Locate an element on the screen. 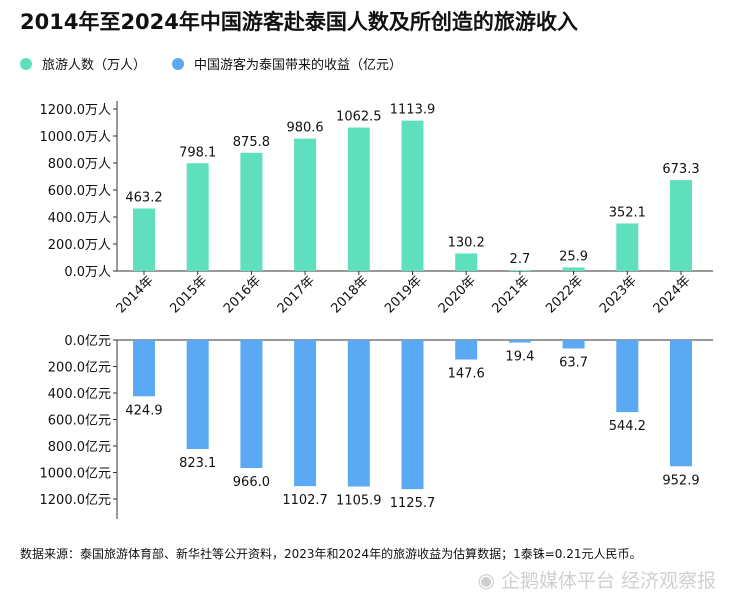 The height and width of the screenshot is (611, 736). legend-label-visitors: 旅游人数（万人） is located at coordinates (94, 65).